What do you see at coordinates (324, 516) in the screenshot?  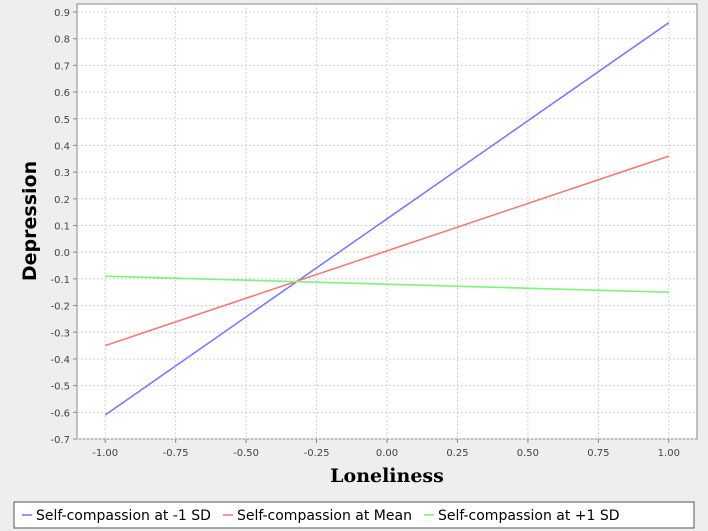 I see `legend-label: Self-compassion at Mean` at bounding box center [324, 516].